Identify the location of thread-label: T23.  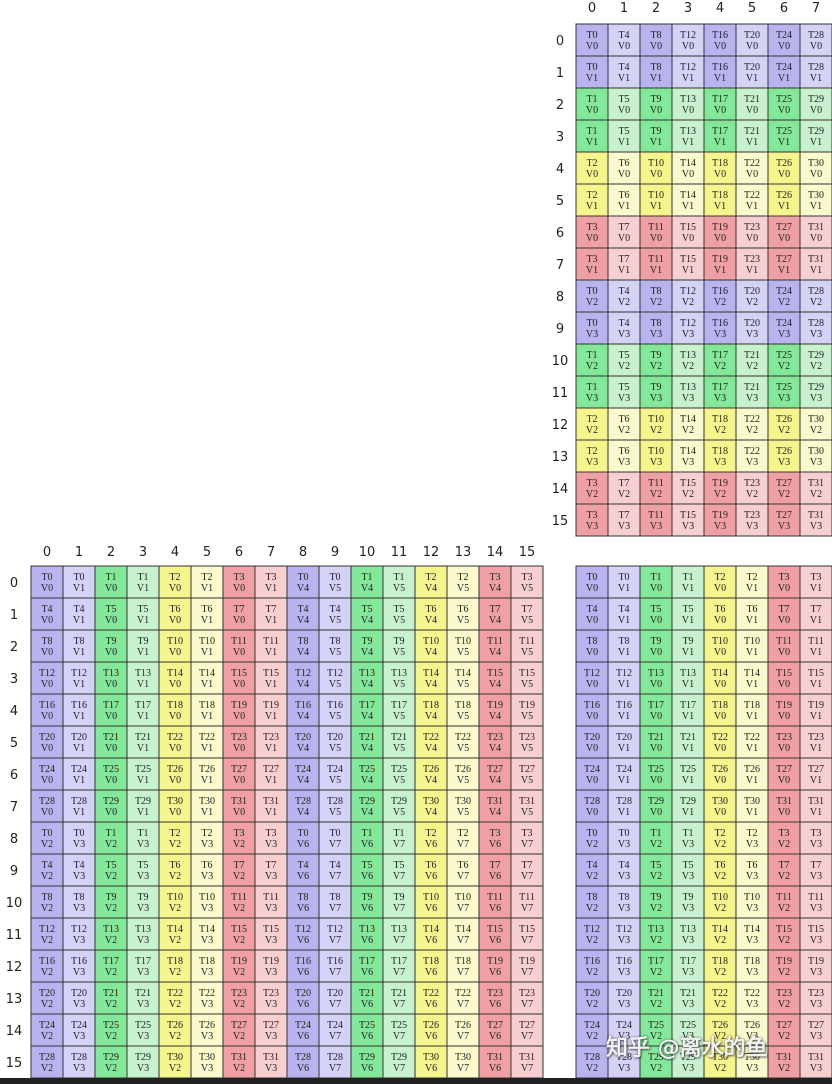
(784, 993).